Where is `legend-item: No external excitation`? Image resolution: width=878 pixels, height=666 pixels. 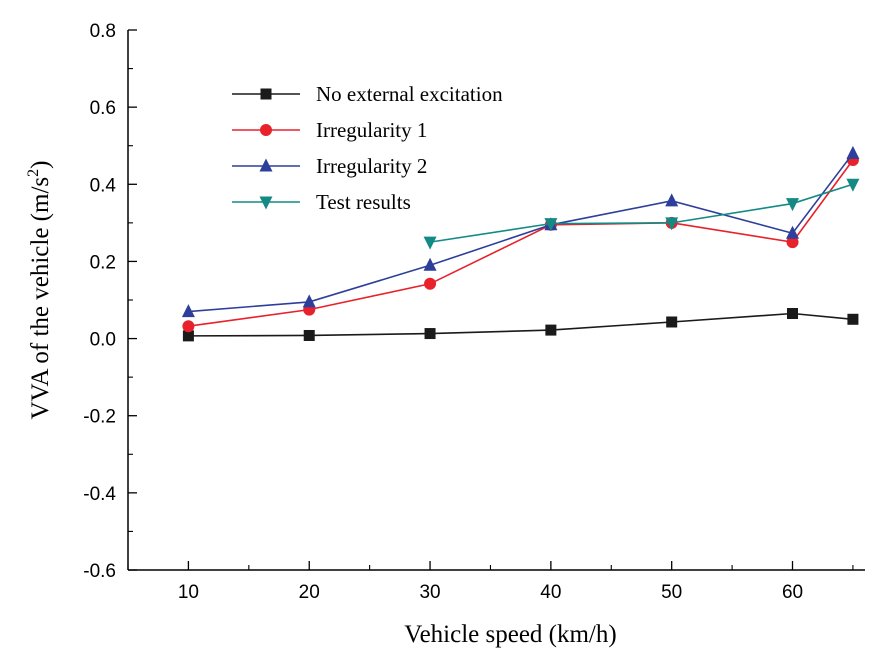 legend-item: No external excitation is located at coordinates (367, 94).